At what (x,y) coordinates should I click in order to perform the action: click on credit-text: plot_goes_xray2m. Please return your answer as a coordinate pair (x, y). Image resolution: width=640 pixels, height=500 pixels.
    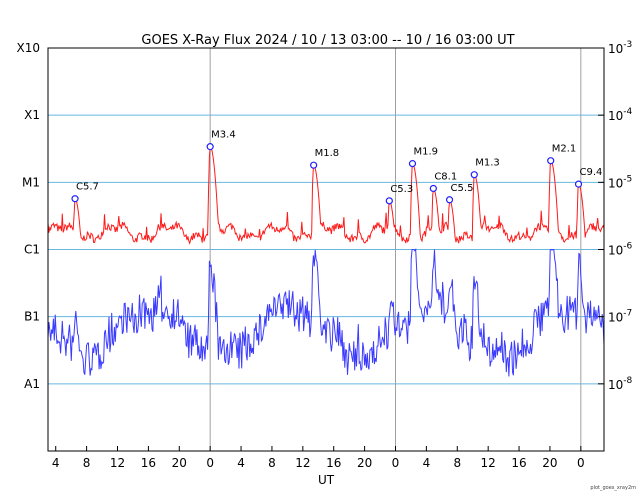
    Looking at the image, I should click on (613, 488).